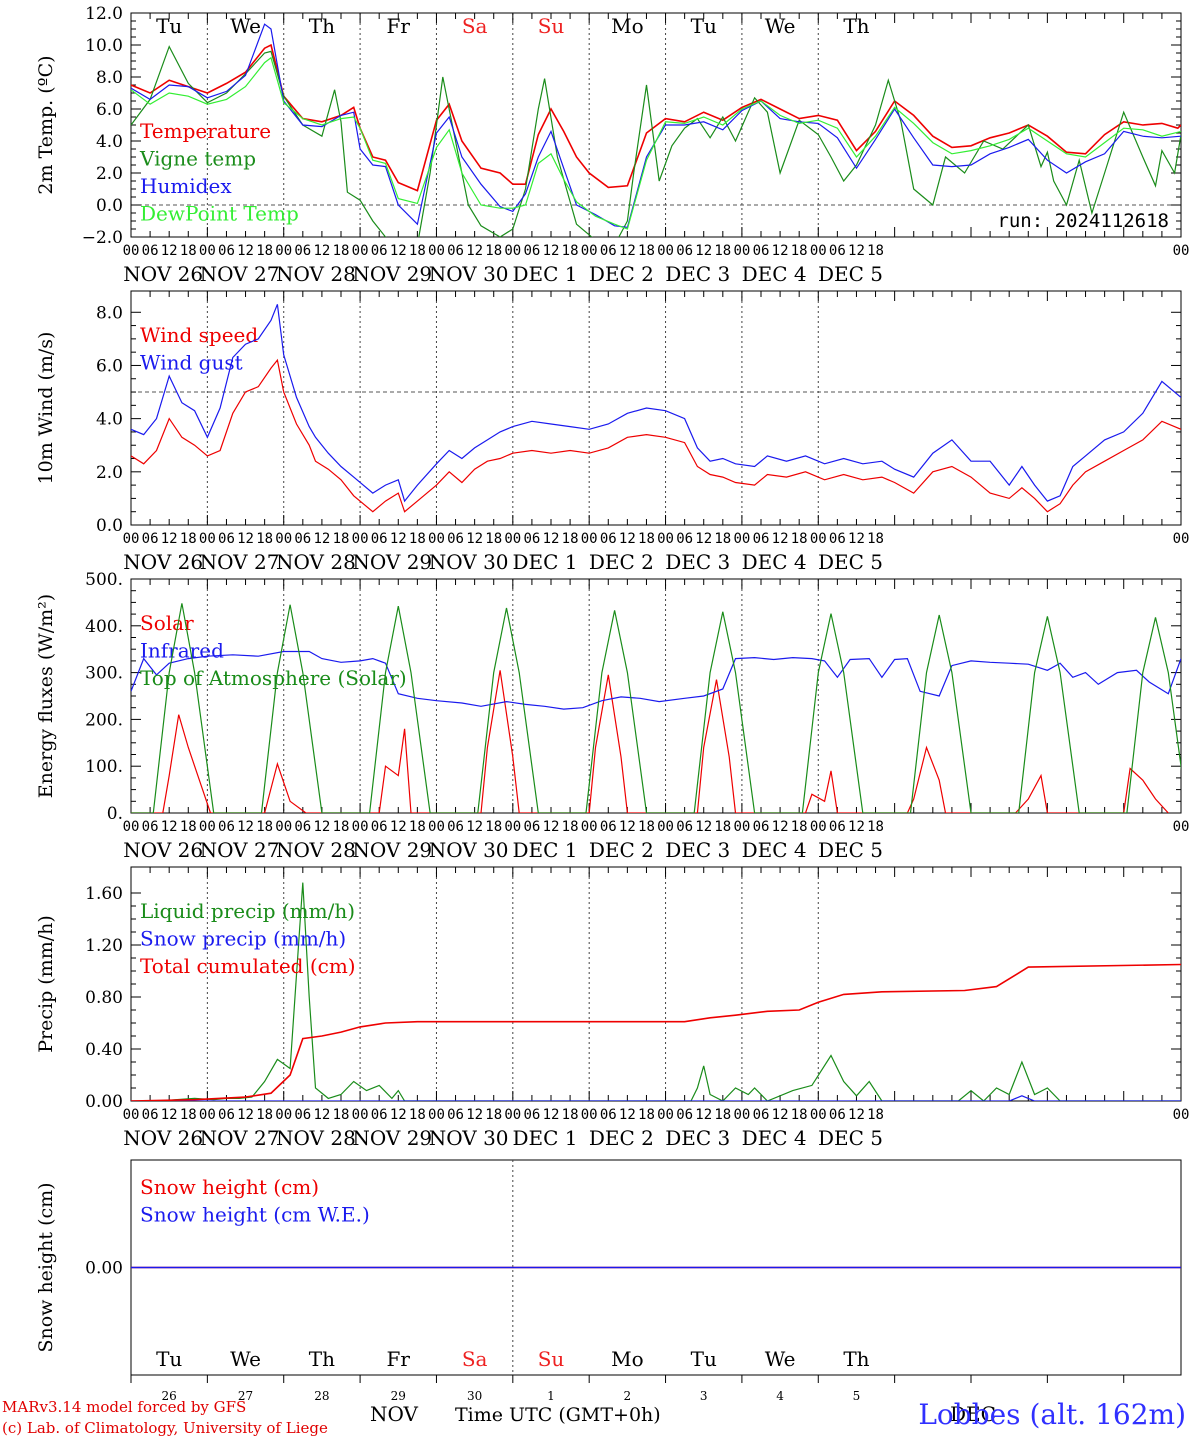  Describe the element at coordinates (245, 1396) in the screenshot. I see `day-number: 27` at that location.